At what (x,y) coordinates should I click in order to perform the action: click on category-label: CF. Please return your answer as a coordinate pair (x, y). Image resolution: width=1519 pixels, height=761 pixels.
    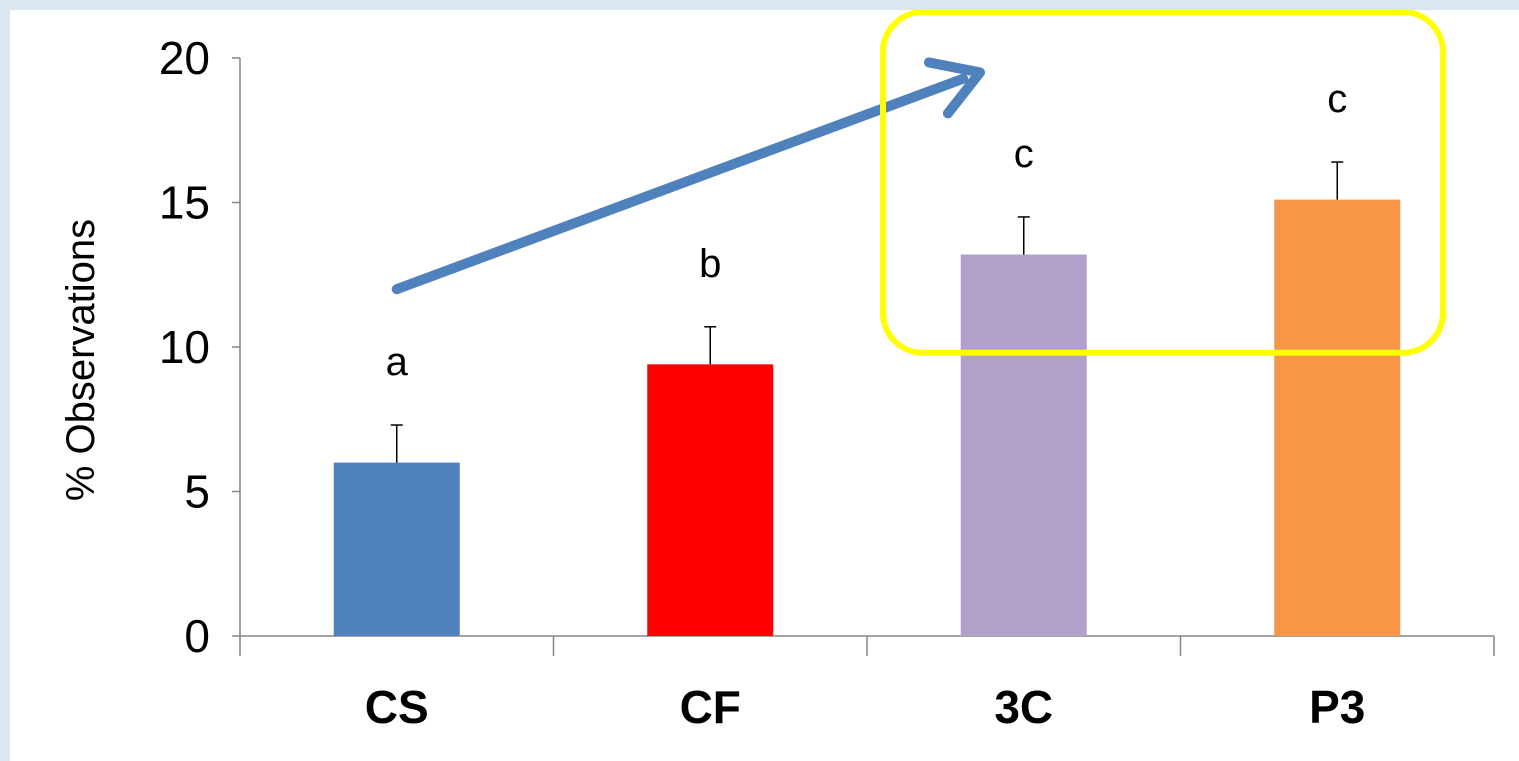
    Looking at the image, I should click on (710, 707).